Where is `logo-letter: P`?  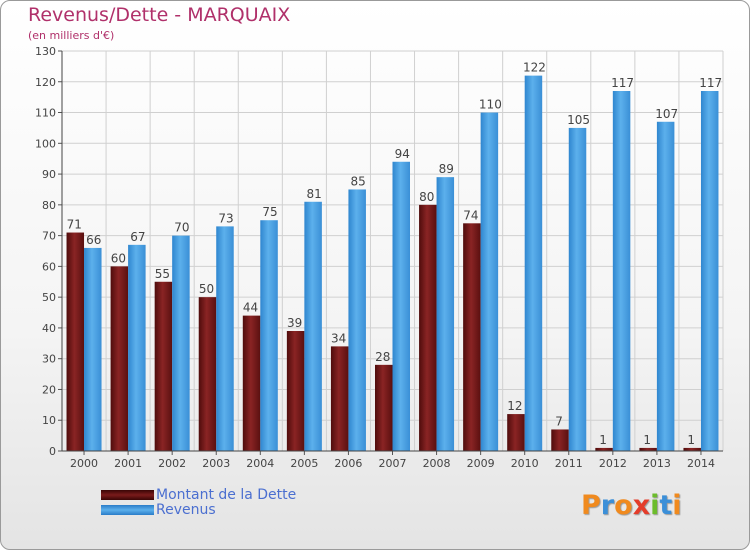 logo-letter: P is located at coordinates (591, 505).